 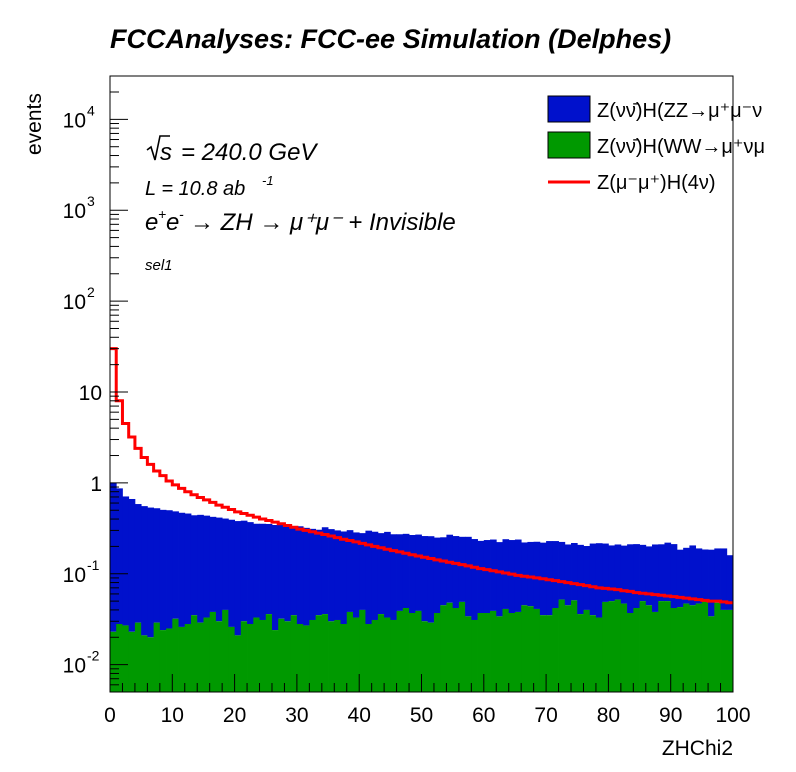 What do you see at coordinates (569, 109) in the screenshot?
I see `legend-swatch-zz` at bounding box center [569, 109].